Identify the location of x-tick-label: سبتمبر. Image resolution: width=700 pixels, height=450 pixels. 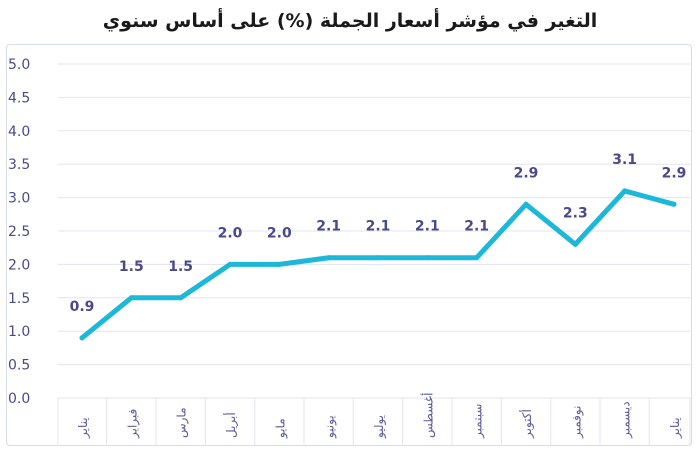
(478, 421).